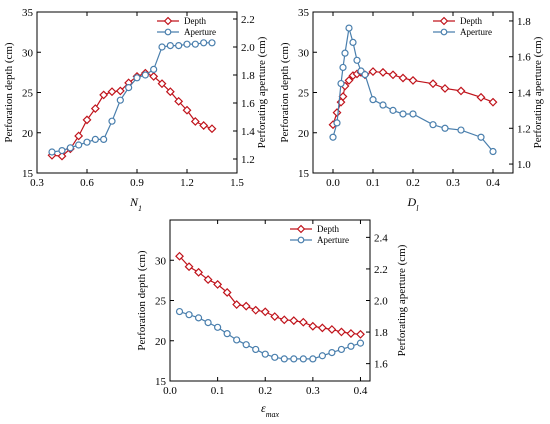 This screenshot has width=550, height=424. I want to click on y2-tick-label: 2.0, so click(381, 302).